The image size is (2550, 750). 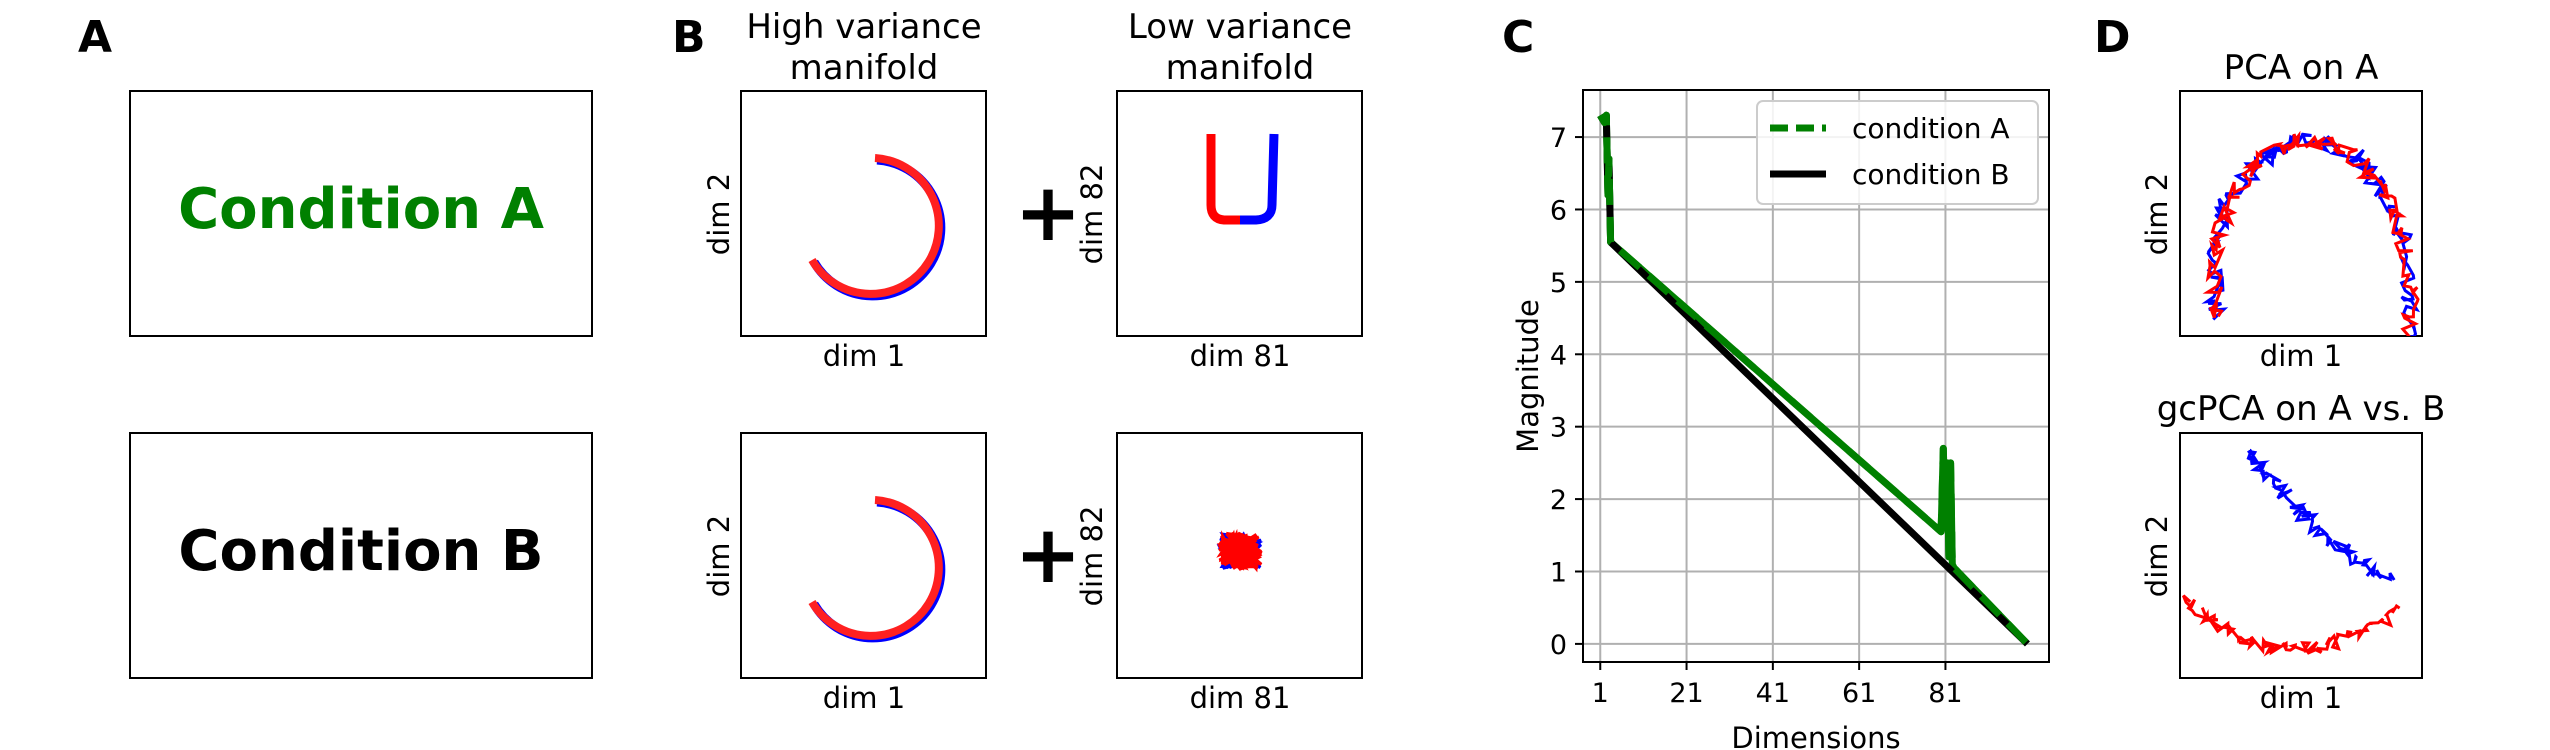 I want to click on b-high-a-ylabel: dim 2, so click(x=719, y=214).